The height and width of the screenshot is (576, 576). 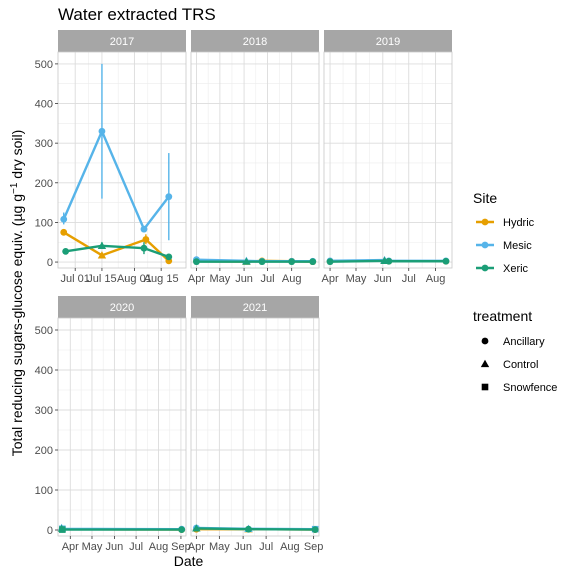 I want to click on facet-panel-2018: 2018 Apr May Jun Jul Aug, so click(x=254, y=157).